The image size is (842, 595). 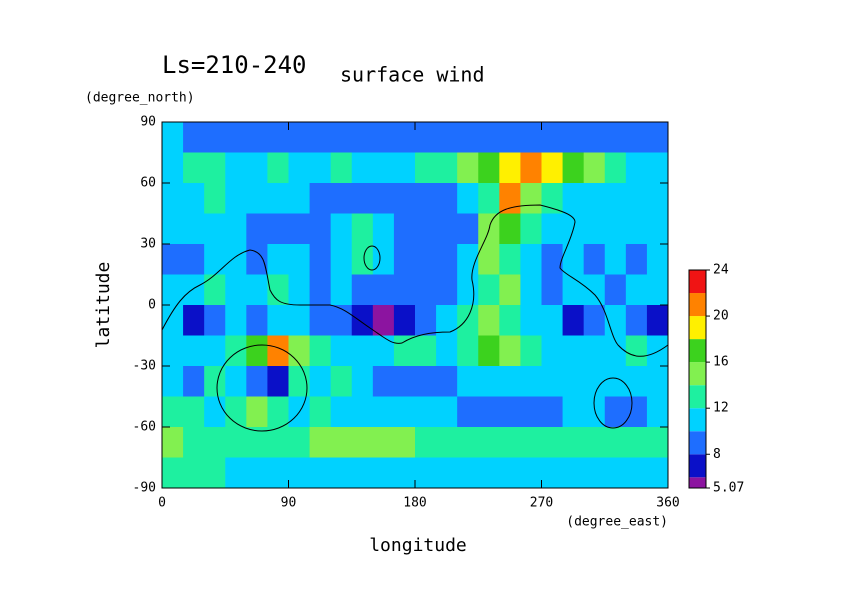 What do you see at coordinates (148, 183) in the screenshot?
I see `y-tick-label: 60` at bounding box center [148, 183].